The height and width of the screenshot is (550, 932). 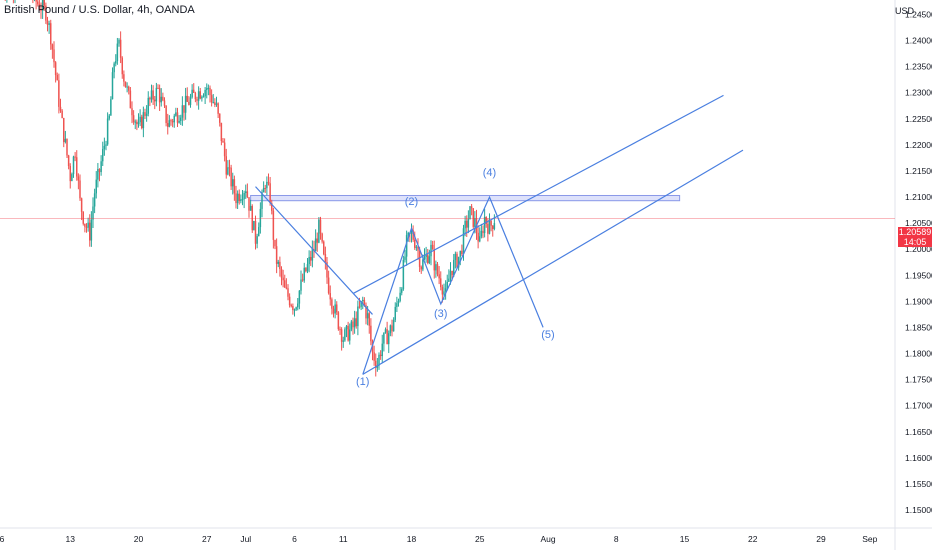 I want to click on elliott-wave-path, so click(x=453, y=285).